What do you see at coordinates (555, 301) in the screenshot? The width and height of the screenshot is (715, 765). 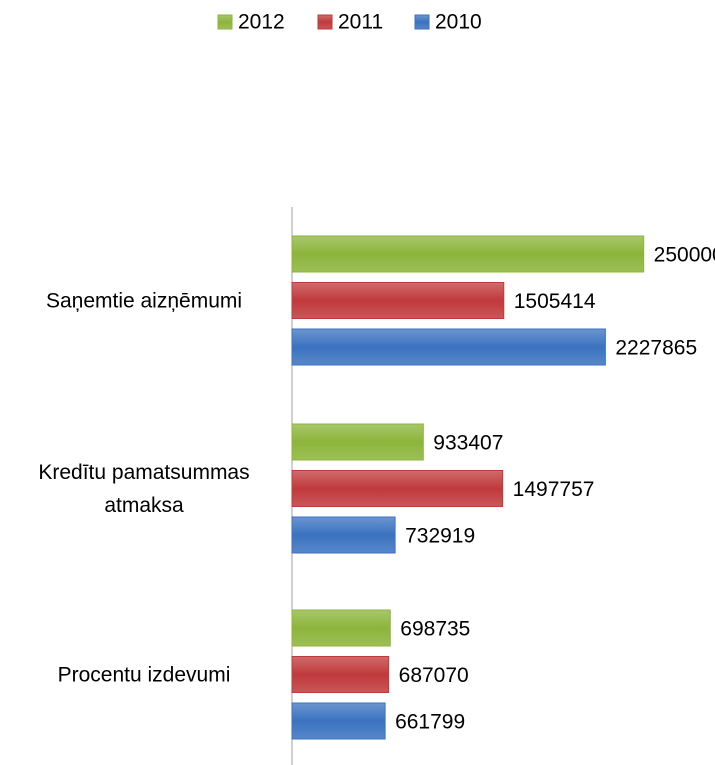 I see `value-label: 1505414` at bounding box center [555, 301].